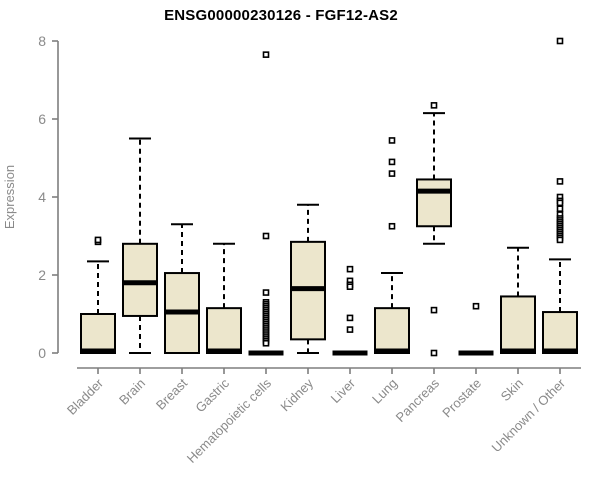 This screenshot has width=600, height=500. What do you see at coordinates (343, 390) in the screenshot?
I see `x-category-label: Liver` at bounding box center [343, 390].